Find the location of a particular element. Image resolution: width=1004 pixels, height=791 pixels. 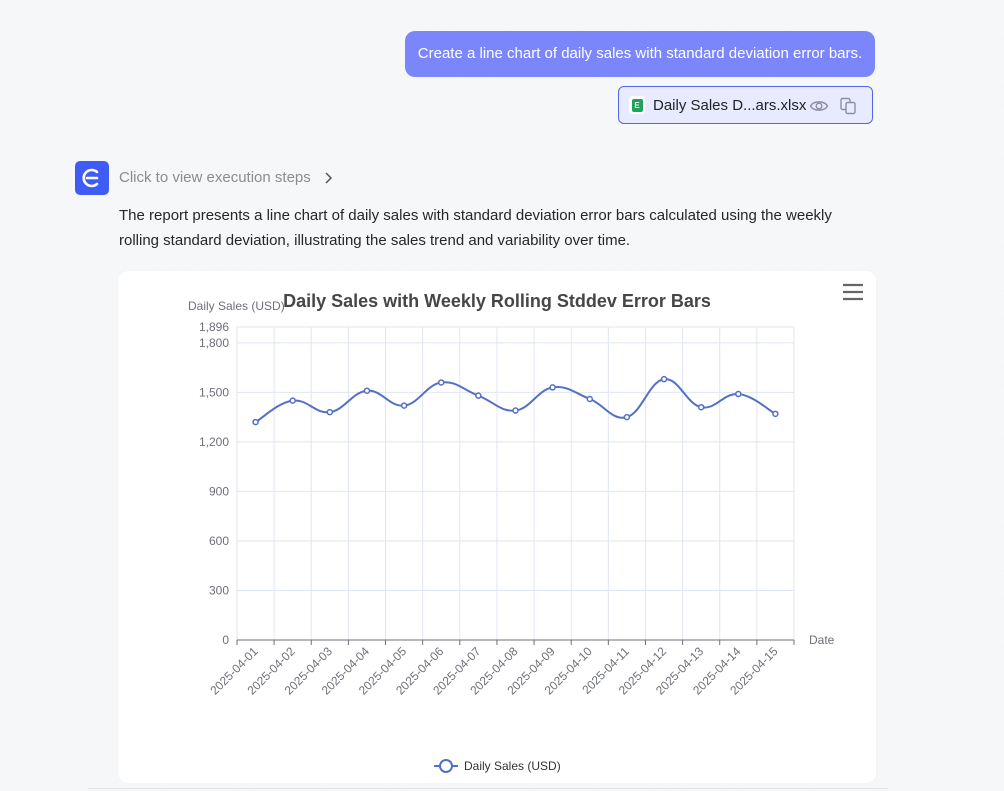

excel-icon: E is located at coordinates (637, 105).